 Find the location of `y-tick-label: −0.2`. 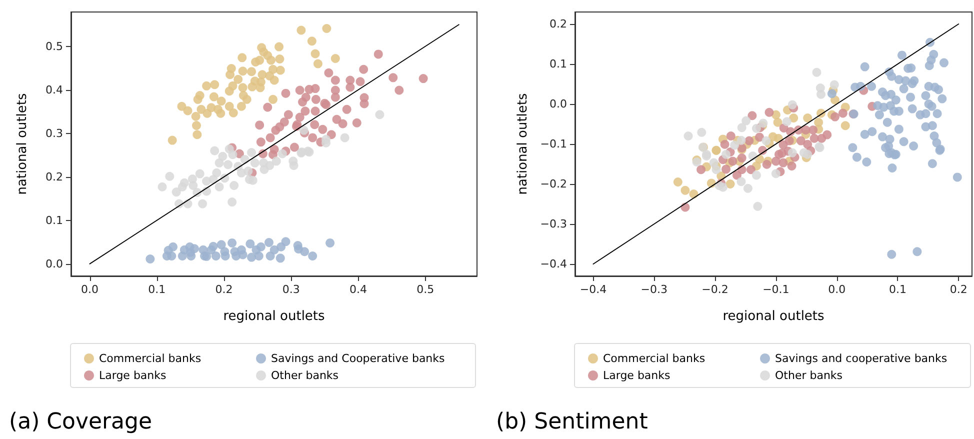

y-tick-label: −0.2 is located at coordinates (553, 184).